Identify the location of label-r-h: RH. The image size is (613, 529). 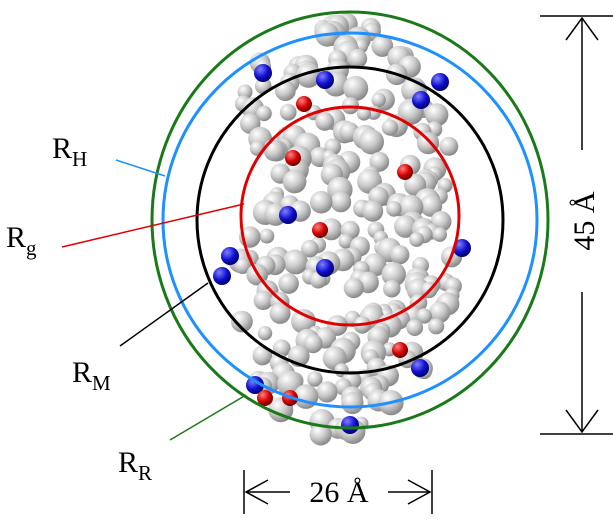
(69, 151).